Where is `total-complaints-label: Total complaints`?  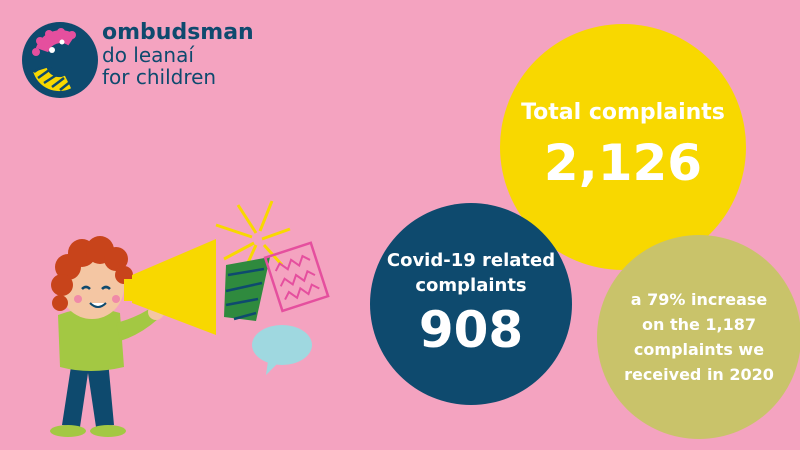 total-complaints-label: Total complaints is located at coordinates (623, 112).